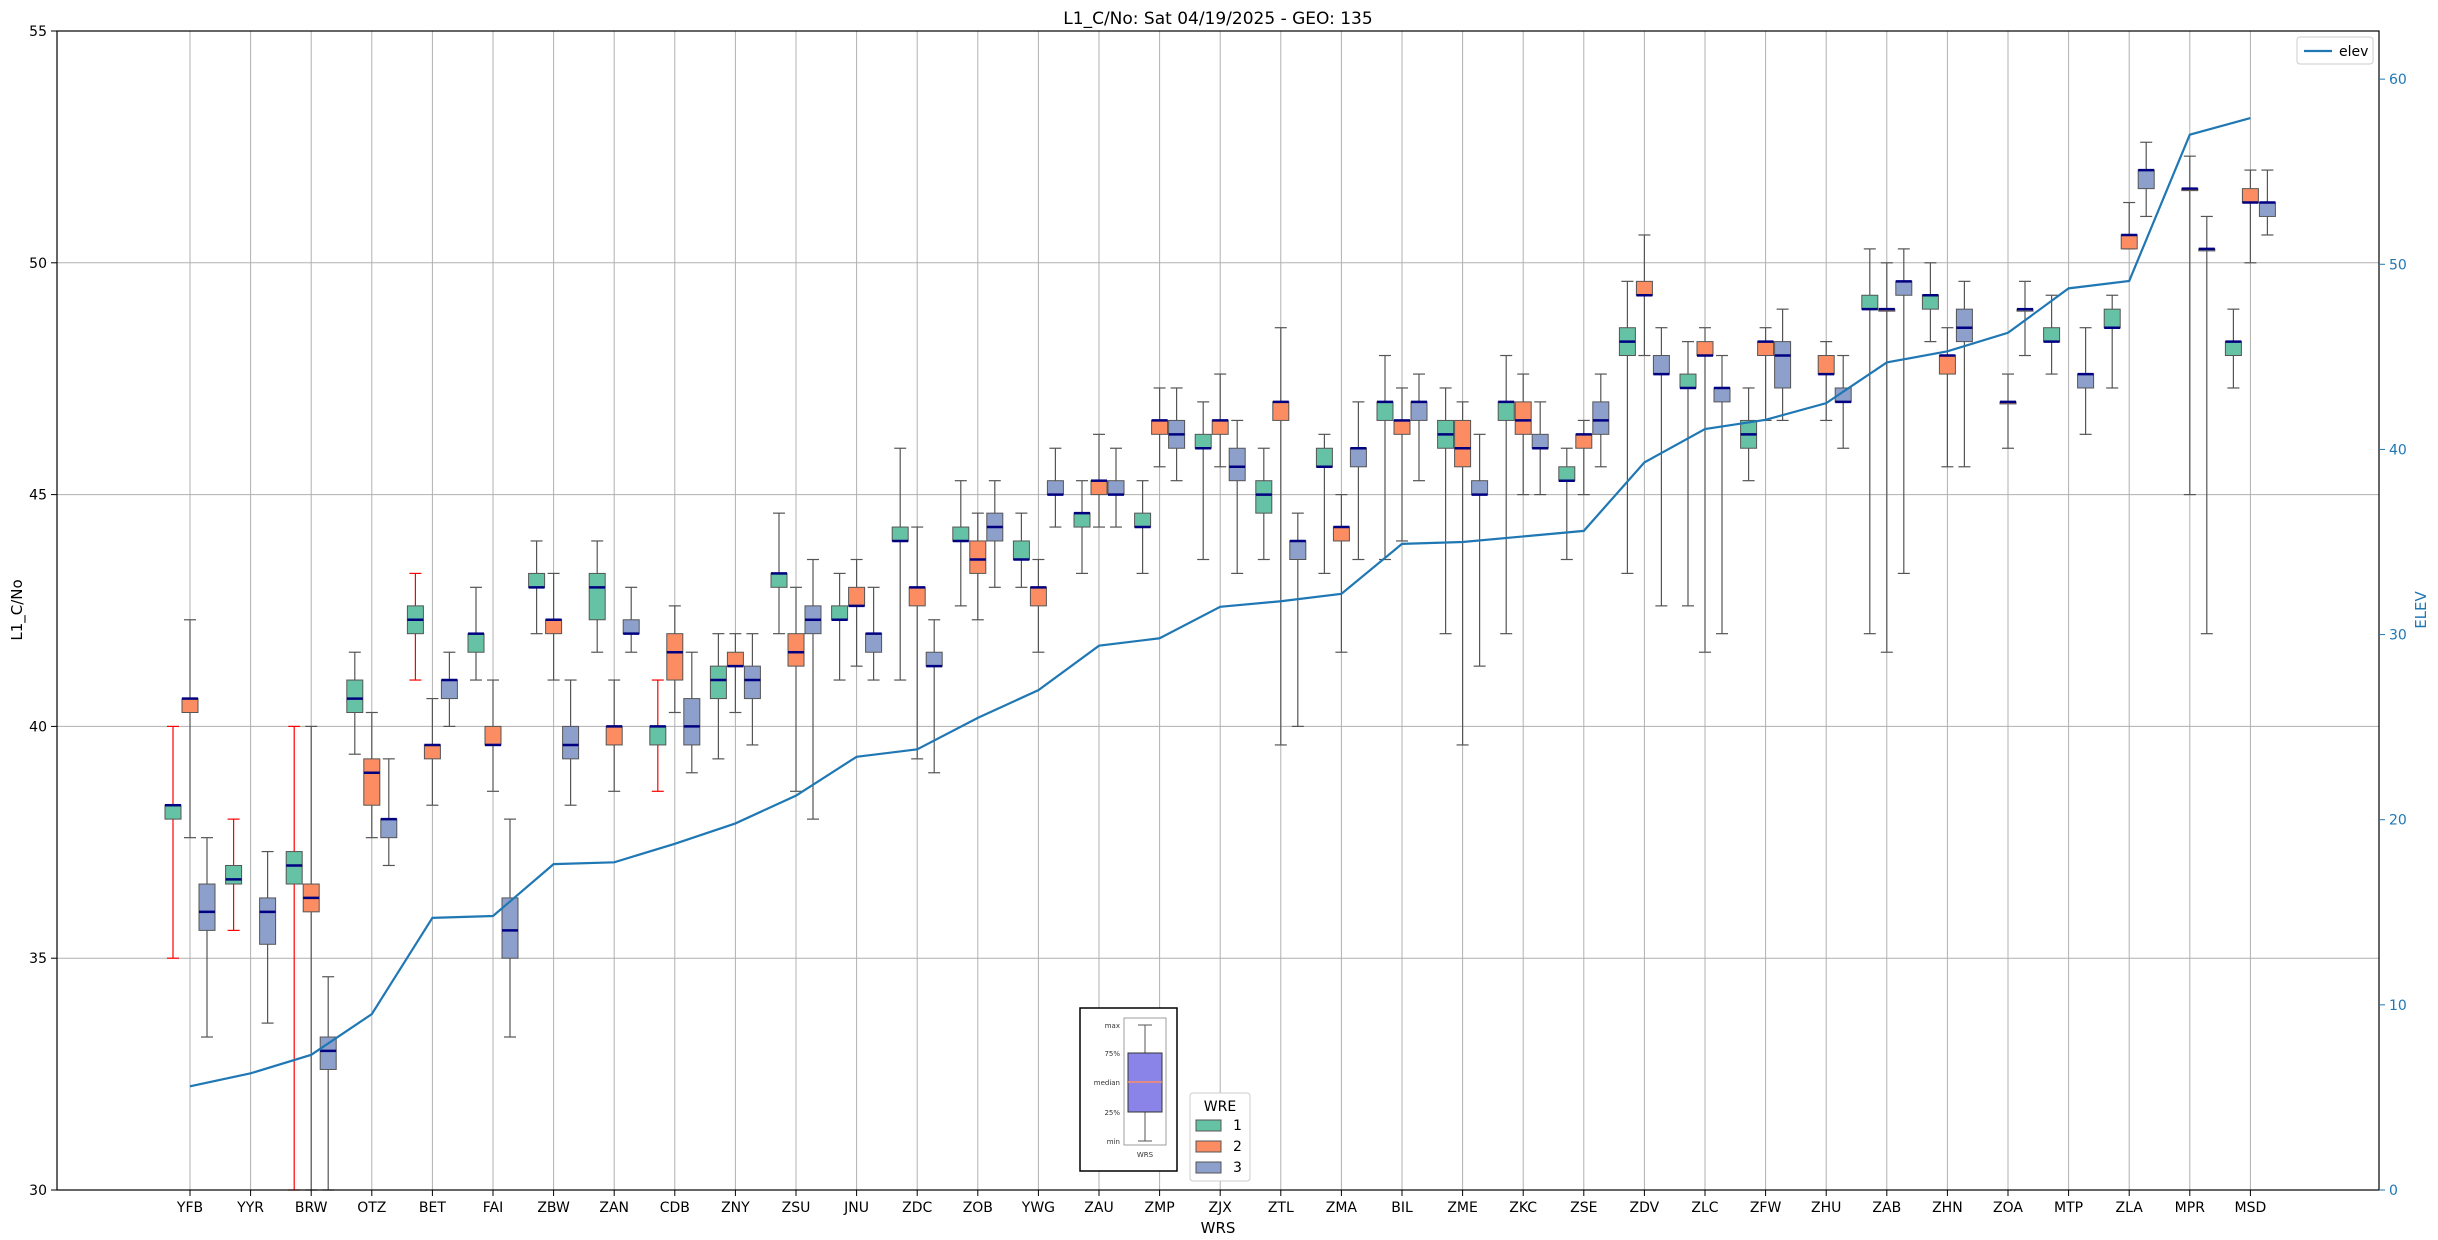 This screenshot has height=1240, width=2438. I want to click on box-wre3-zdv, so click(1661, 467).